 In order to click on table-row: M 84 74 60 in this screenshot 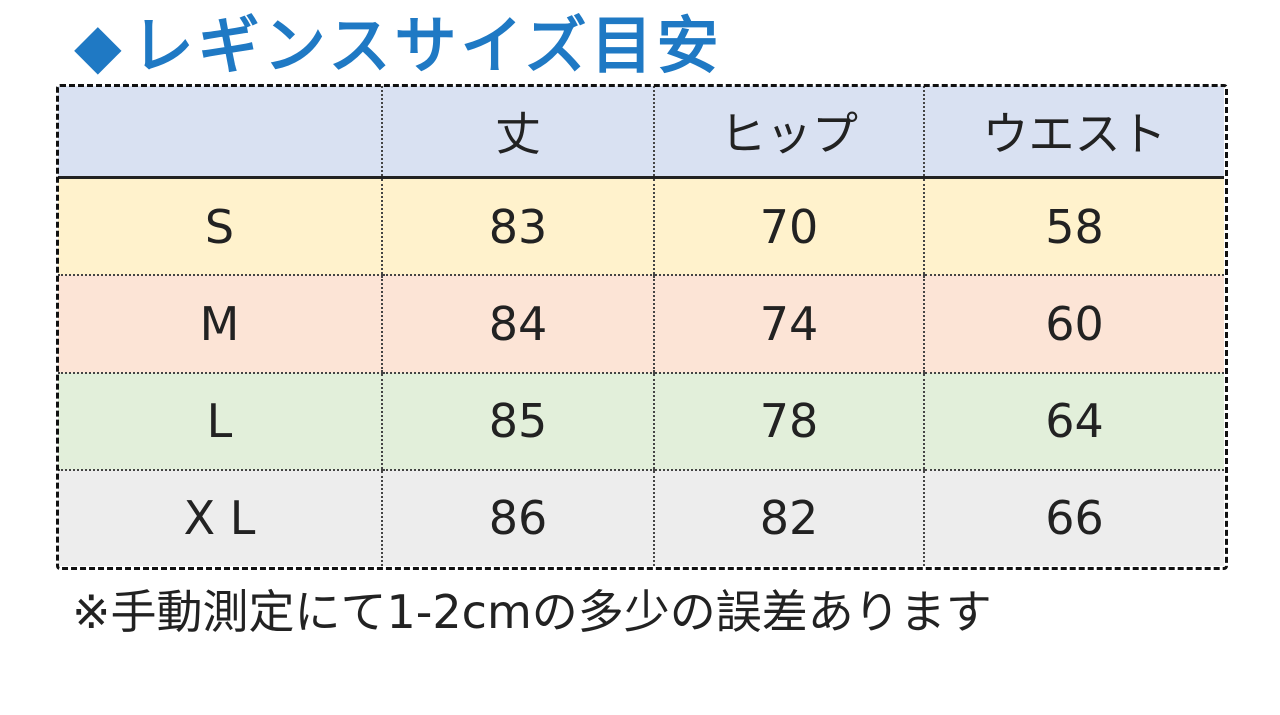, I will do `click(641, 324)`.